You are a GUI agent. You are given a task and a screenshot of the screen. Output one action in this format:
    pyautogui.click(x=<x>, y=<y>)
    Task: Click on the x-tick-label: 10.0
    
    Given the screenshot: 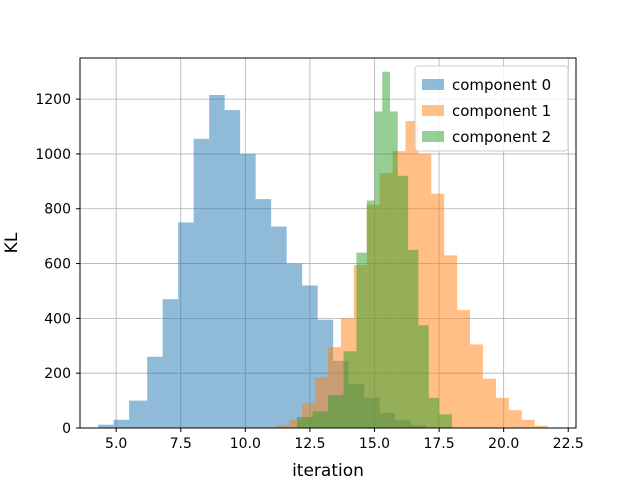 What is the action you would take?
    pyautogui.click(x=245, y=444)
    